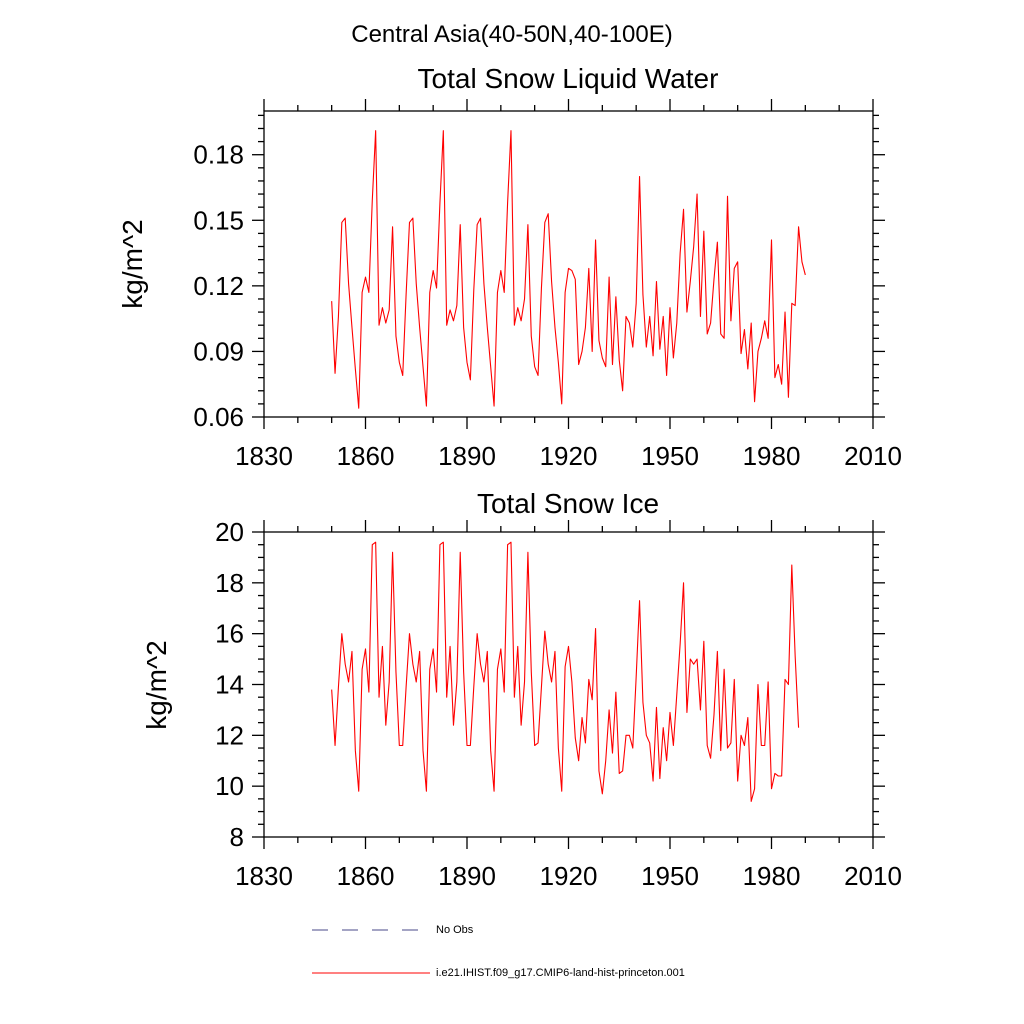  What do you see at coordinates (237, 837) in the screenshot?
I see `y-tick-label: 8` at bounding box center [237, 837].